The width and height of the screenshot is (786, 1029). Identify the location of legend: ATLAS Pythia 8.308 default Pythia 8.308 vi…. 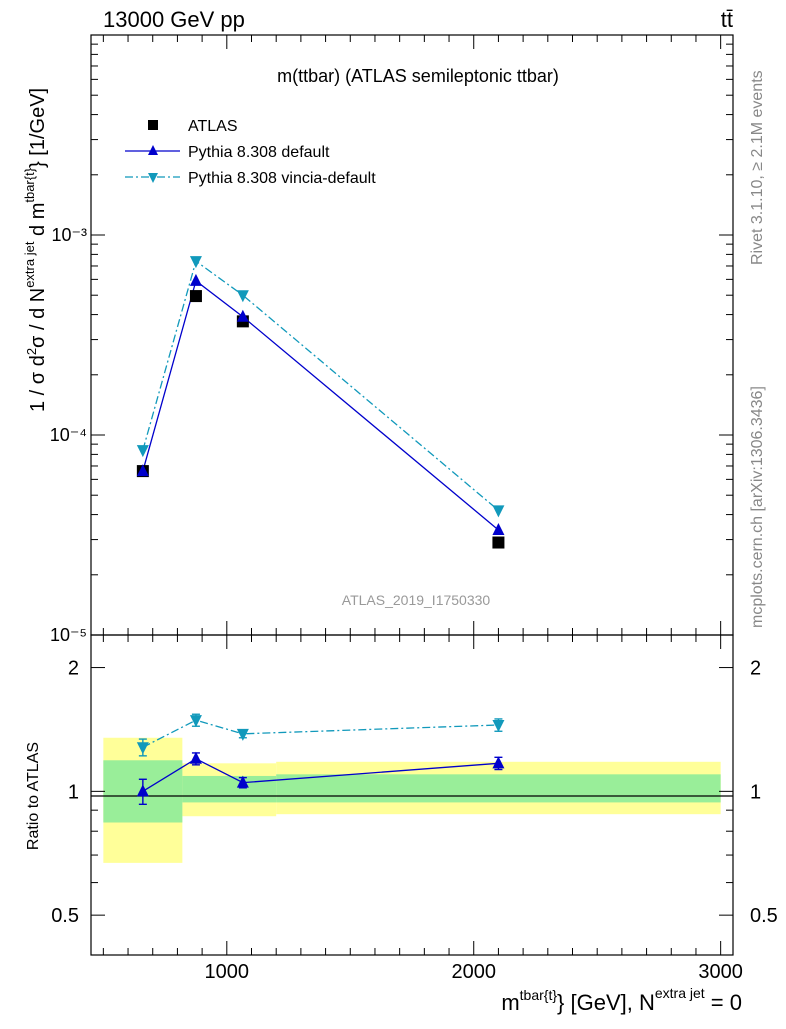
(250, 152).